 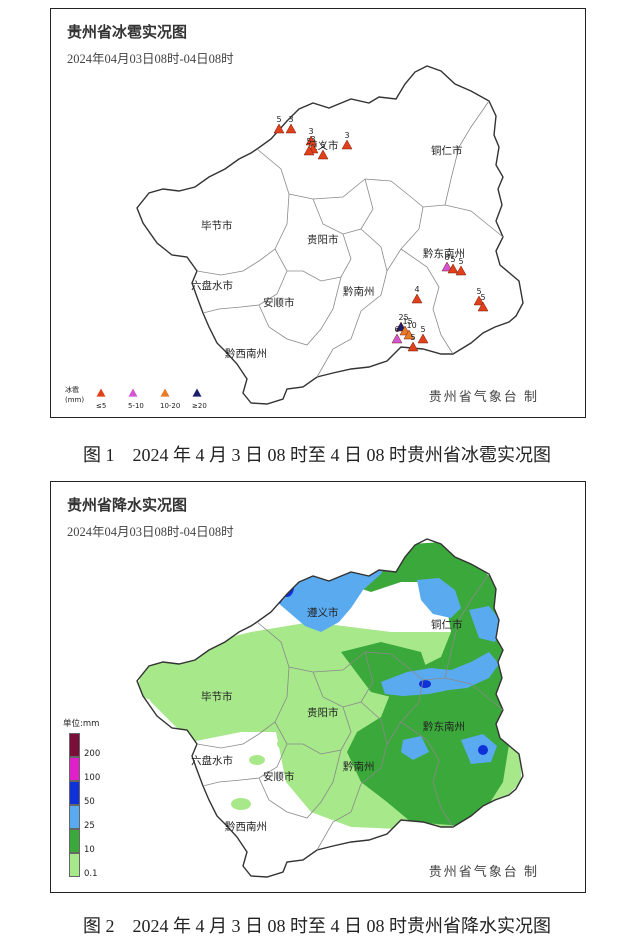 I want to click on hail-legend-unit: (mm), so click(x=74, y=400).